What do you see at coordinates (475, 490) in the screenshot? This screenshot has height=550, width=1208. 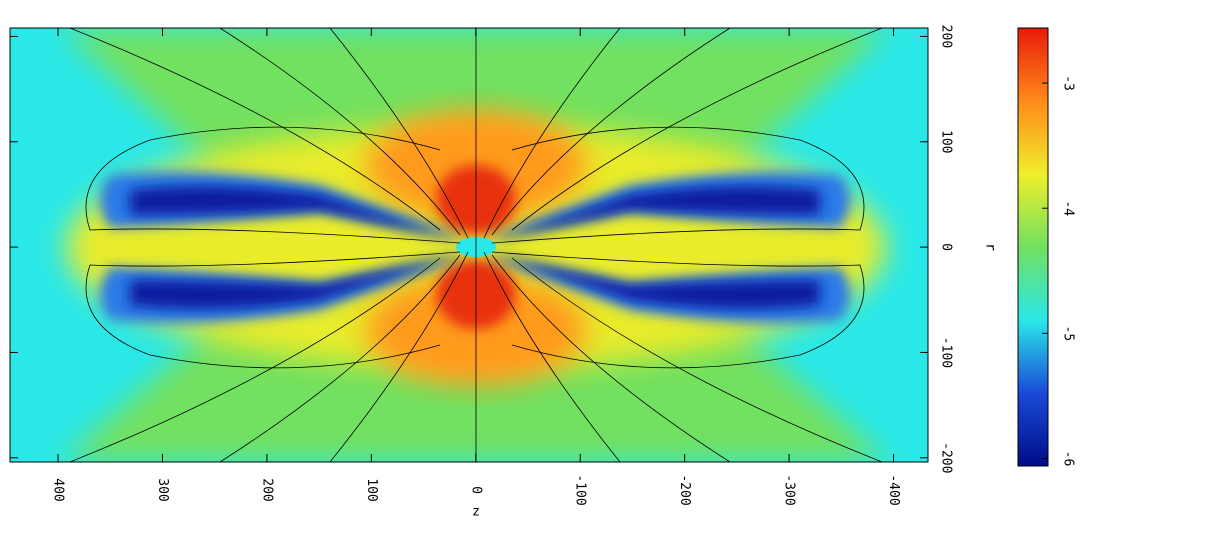 I see `x-tick-label: 0` at bounding box center [475, 490].